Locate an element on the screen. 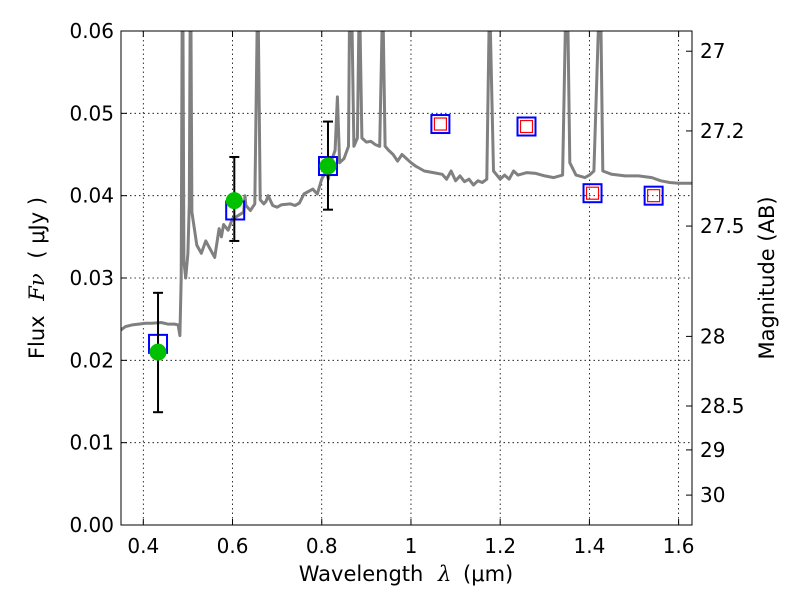  y2-tick-label: 29 is located at coordinates (712, 450).